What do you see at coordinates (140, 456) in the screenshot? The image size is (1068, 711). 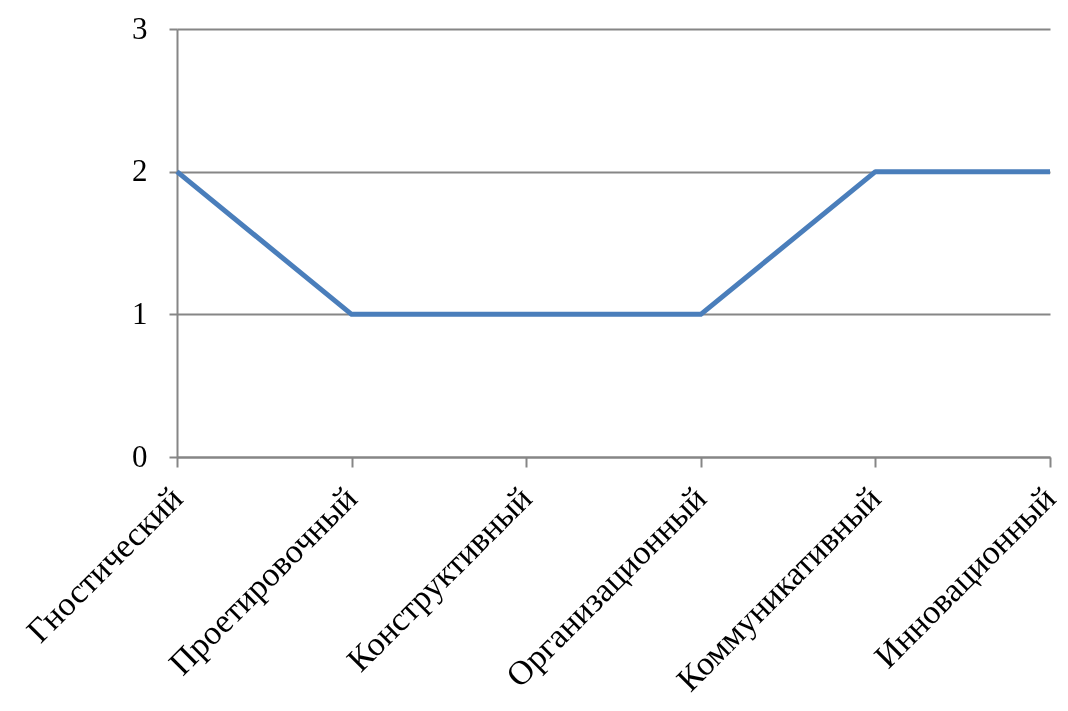 I see `y-tick-label: 0` at bounding box center [140, 456].